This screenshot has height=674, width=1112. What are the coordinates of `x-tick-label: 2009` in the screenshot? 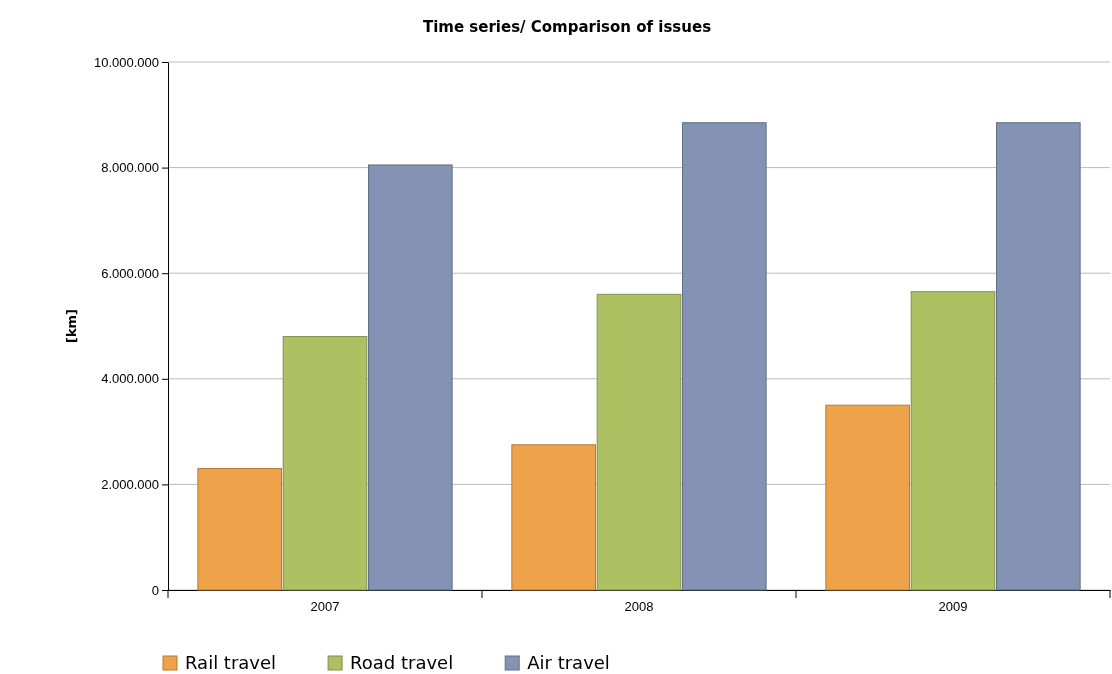 It's located at (953, 607).